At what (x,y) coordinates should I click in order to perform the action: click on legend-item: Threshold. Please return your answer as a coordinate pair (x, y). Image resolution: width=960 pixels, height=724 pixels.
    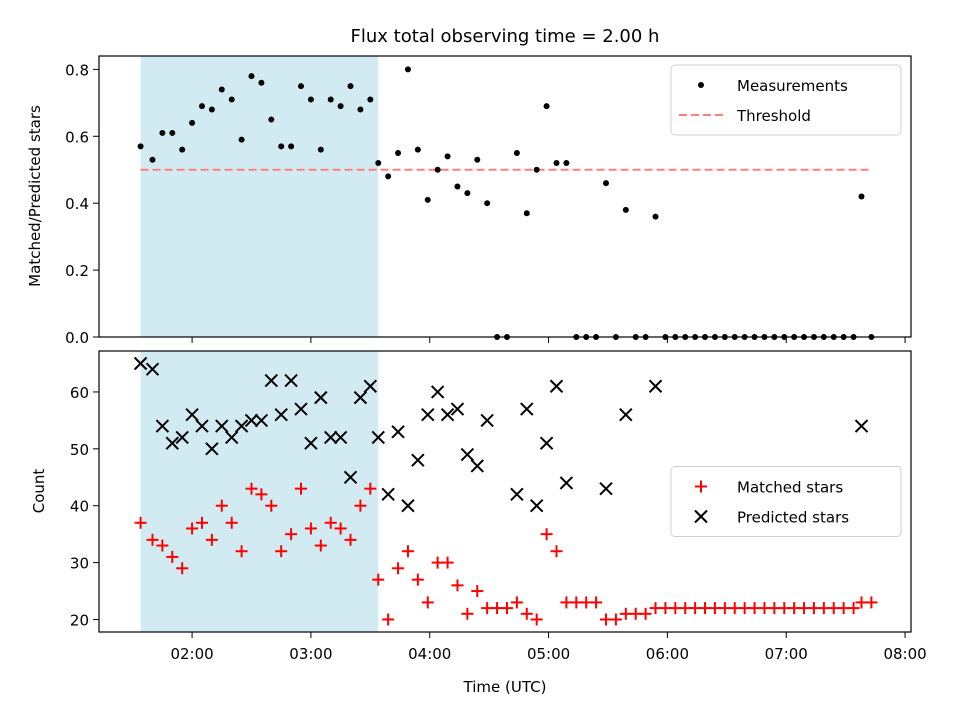
    Looking at the image, I should click on (745, 116).